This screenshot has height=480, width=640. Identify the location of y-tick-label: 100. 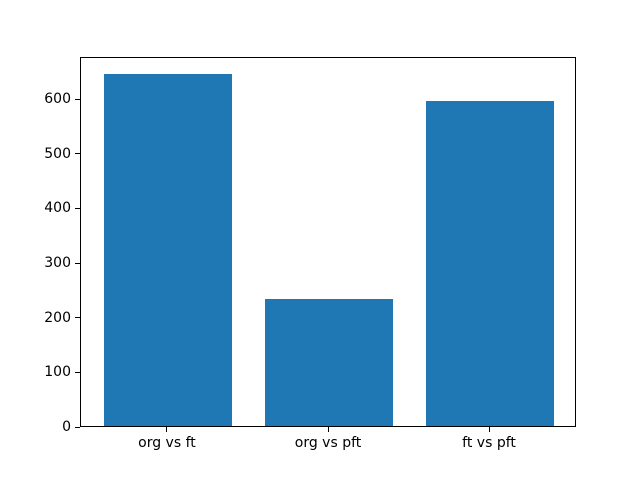
(57, 372).